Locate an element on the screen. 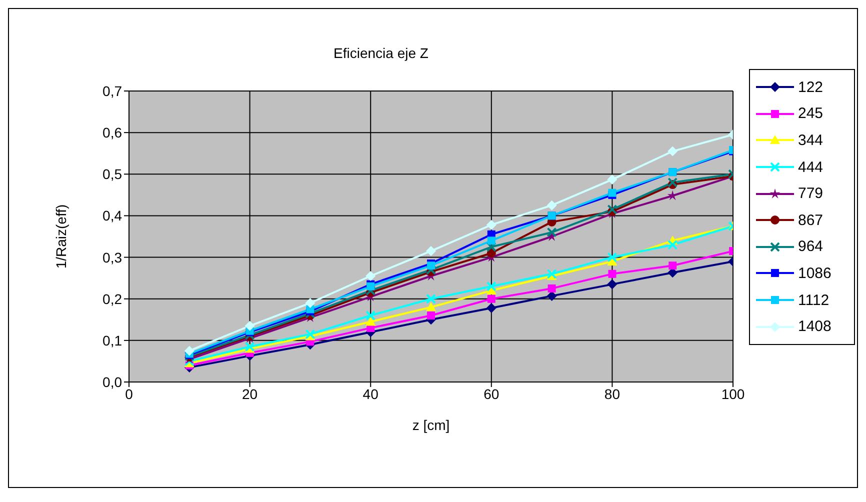  y-tick-label: 0,1 is located at coordinates (112, 340).